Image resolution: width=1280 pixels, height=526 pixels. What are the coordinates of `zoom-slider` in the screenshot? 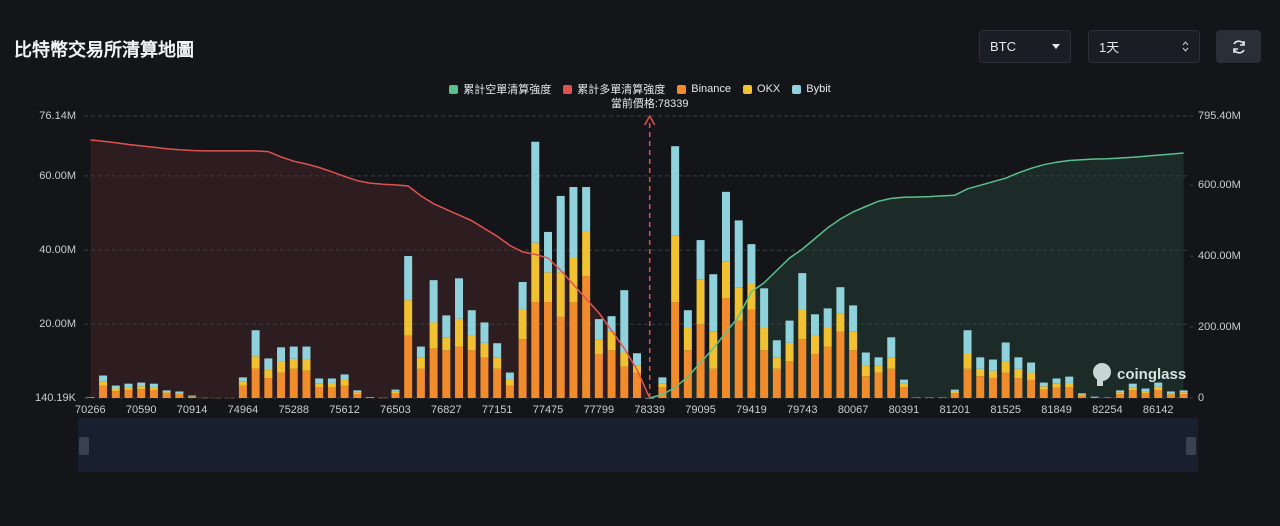 It's located at (638, 445).